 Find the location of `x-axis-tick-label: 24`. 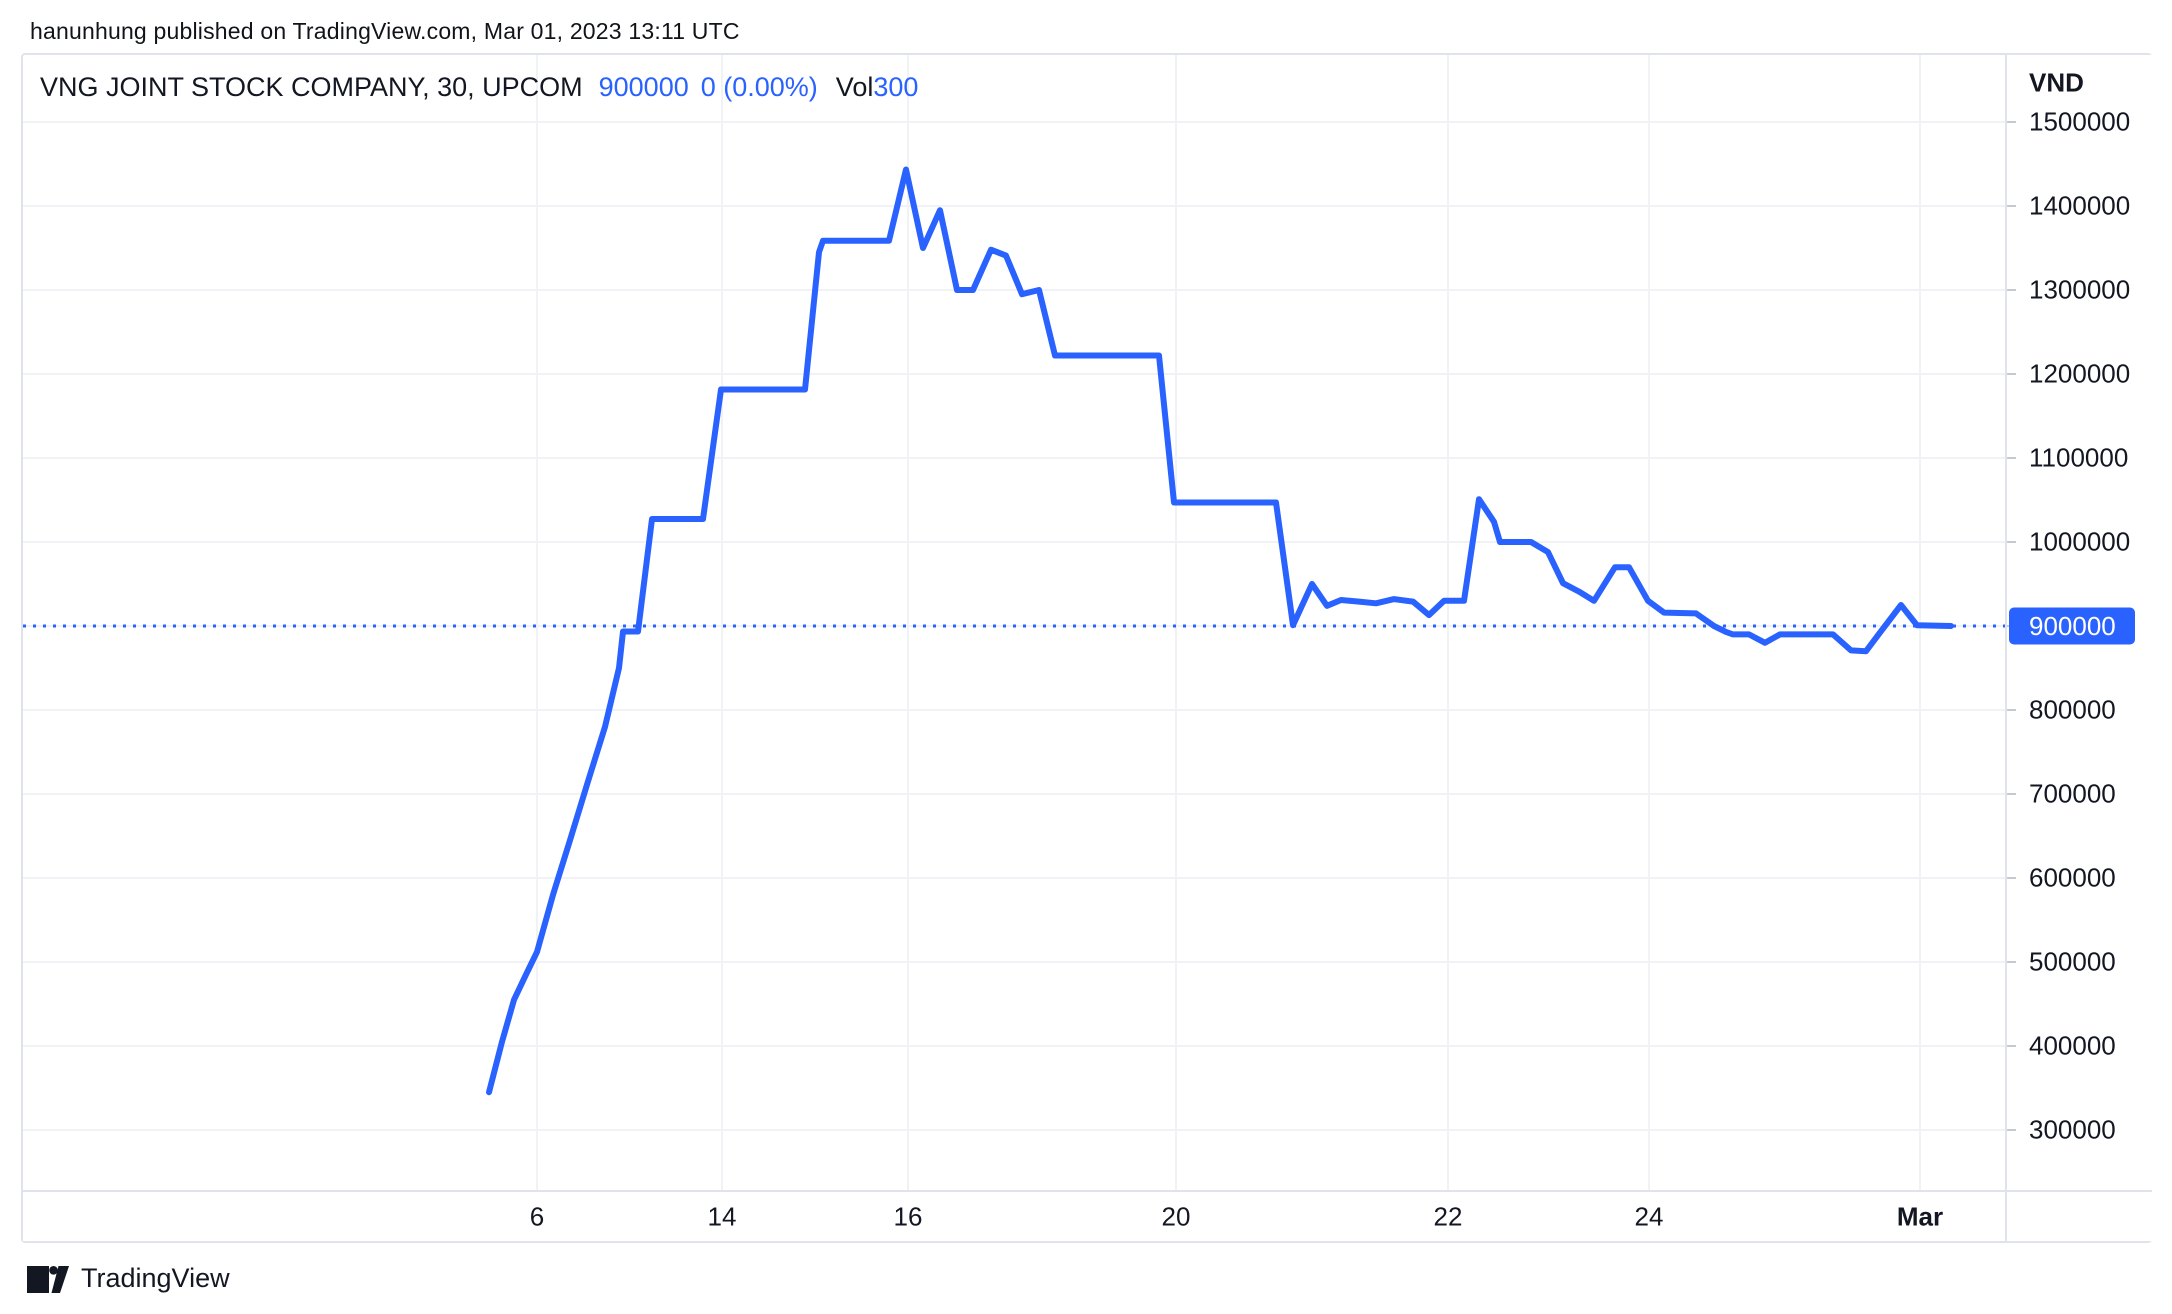

x-axis-tick-label: 24 is located at coordinates (1649, 1216).